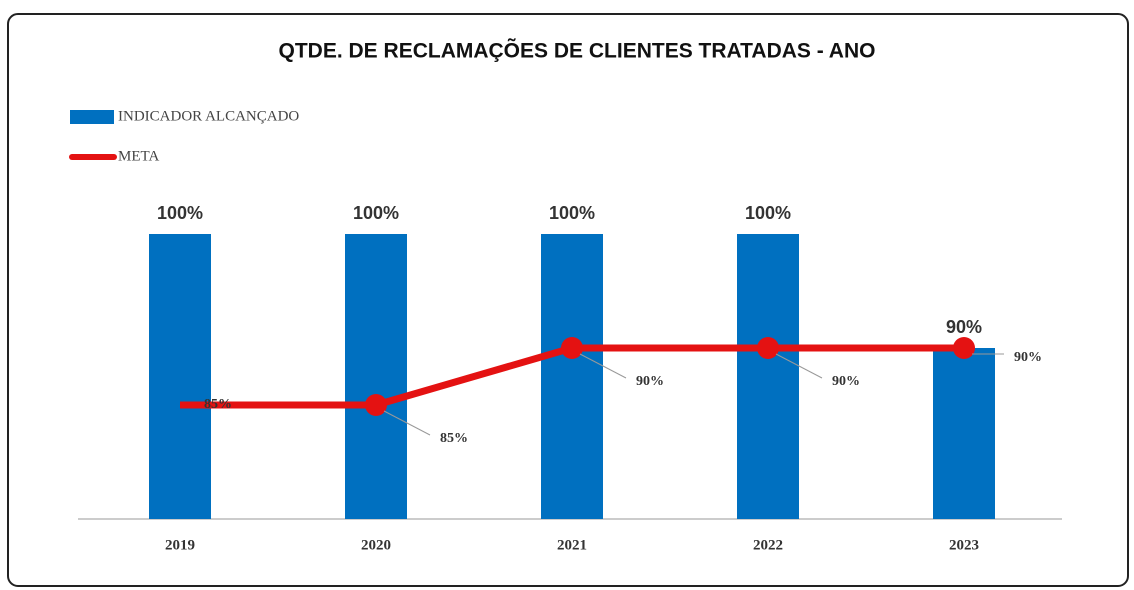 This screenshot has width=1134, height=590. I want to click on legend-label: META, so click(138, 156).